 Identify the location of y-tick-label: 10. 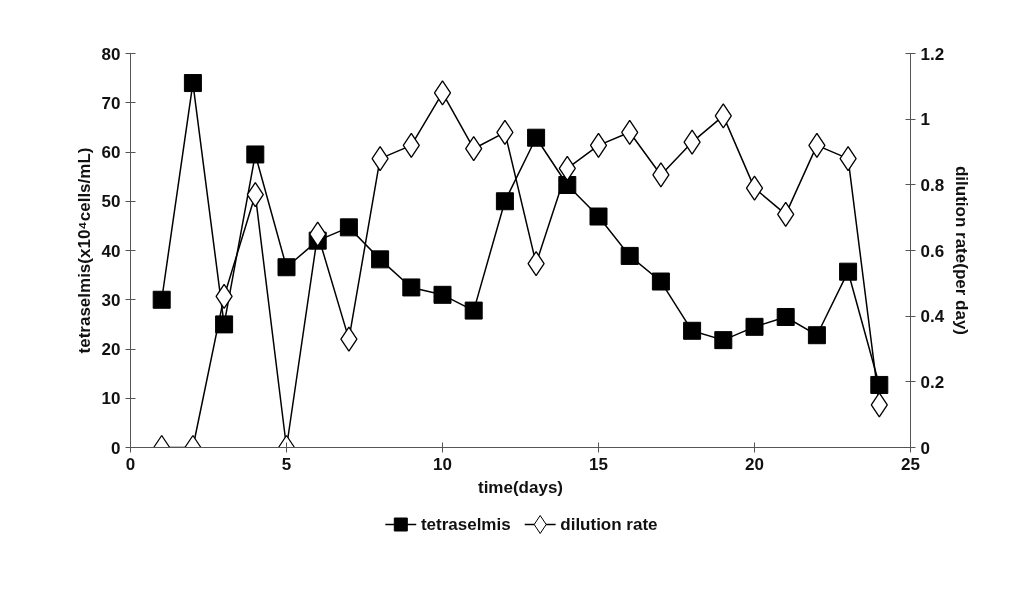
(111, 399).